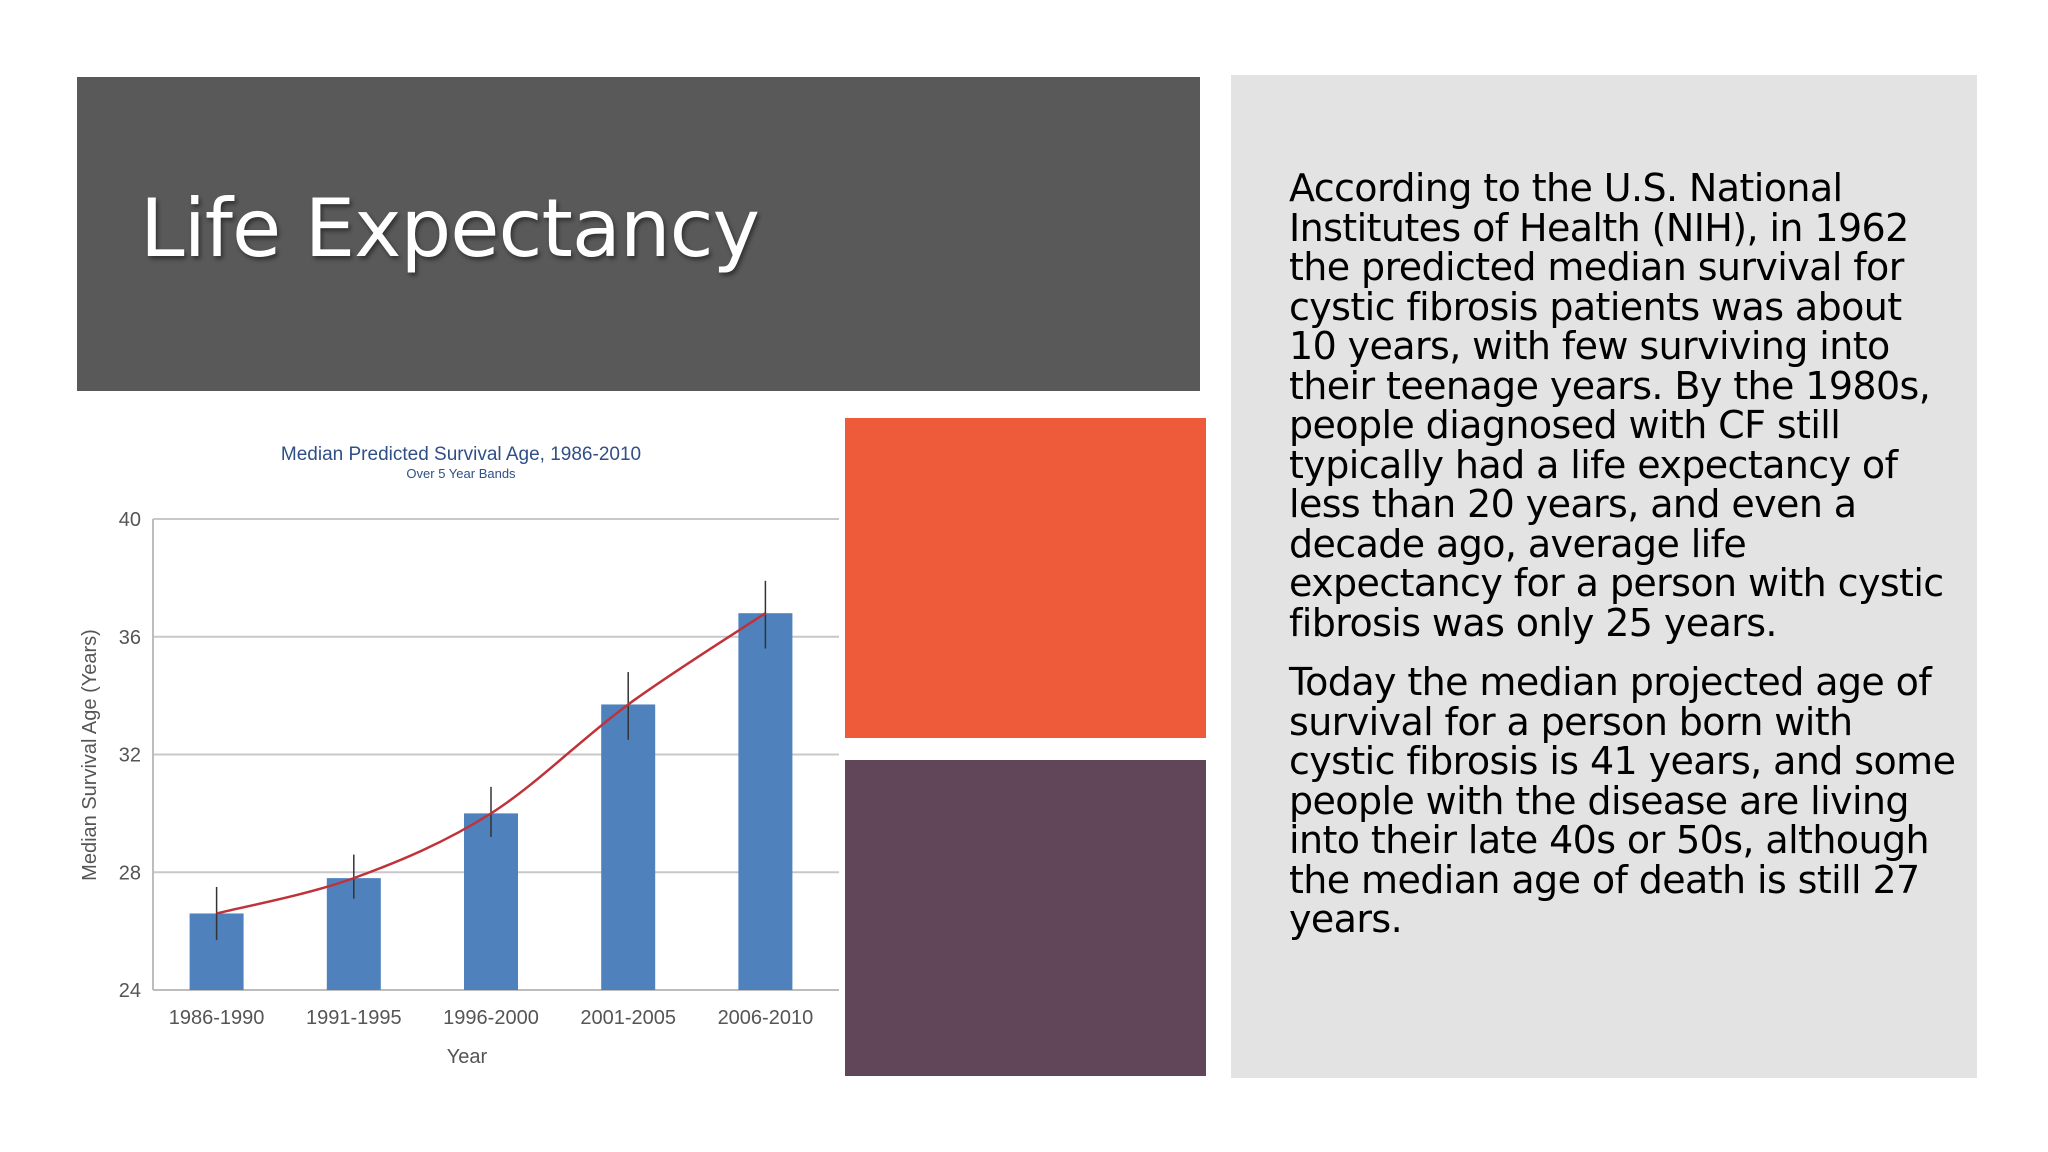 This screenshot has height=1152, width=2048. I want to click on plum-accent-block, so click(1025, 918).